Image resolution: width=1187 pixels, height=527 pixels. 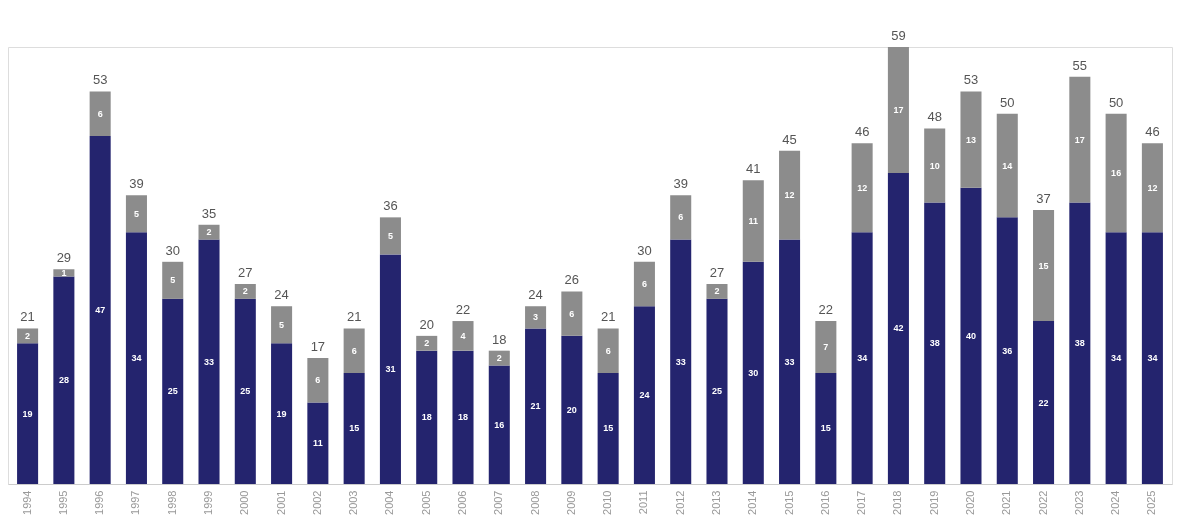 What do you see at coordinates (136, 184) in the screenshot?
I see `total-label: 39` at bounding box center [136, 184].